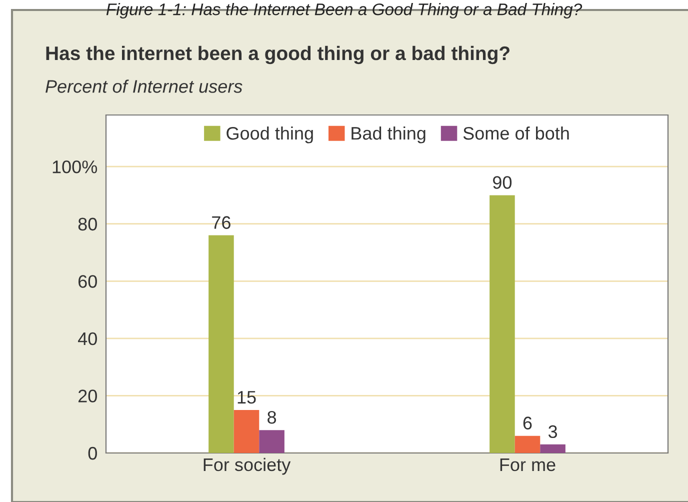 This screenshot has width=688, height=502. Describe the element at coordinates (272, 417) in the screenshot. I see `data-label: 8` at that location.